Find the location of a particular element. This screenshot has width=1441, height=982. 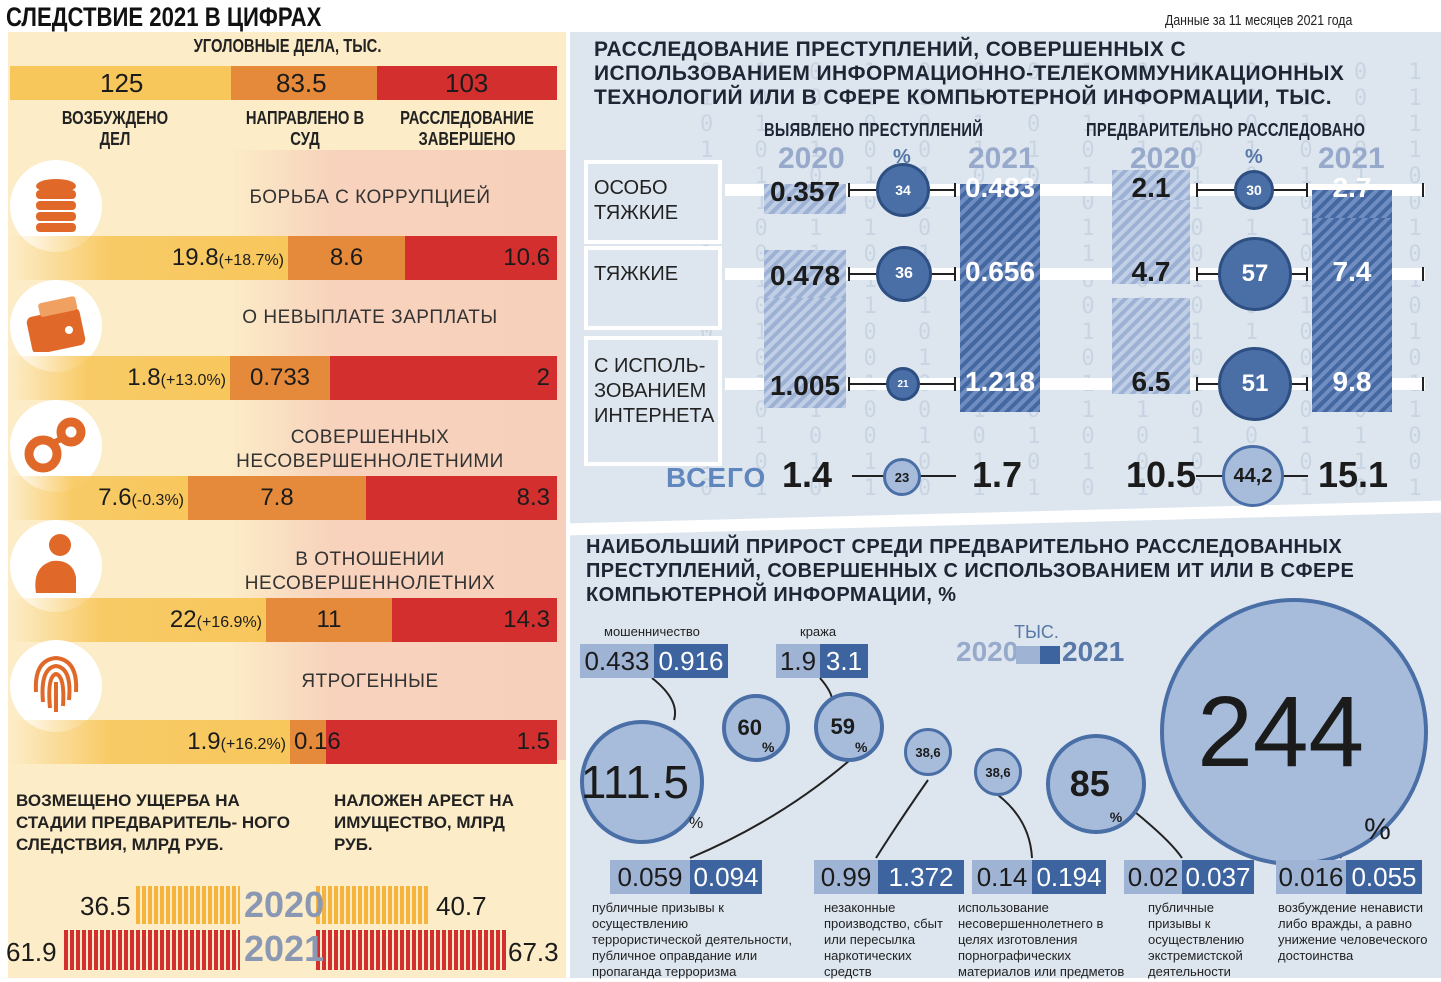

theft-label: кража is located at coordinates (818, 631).